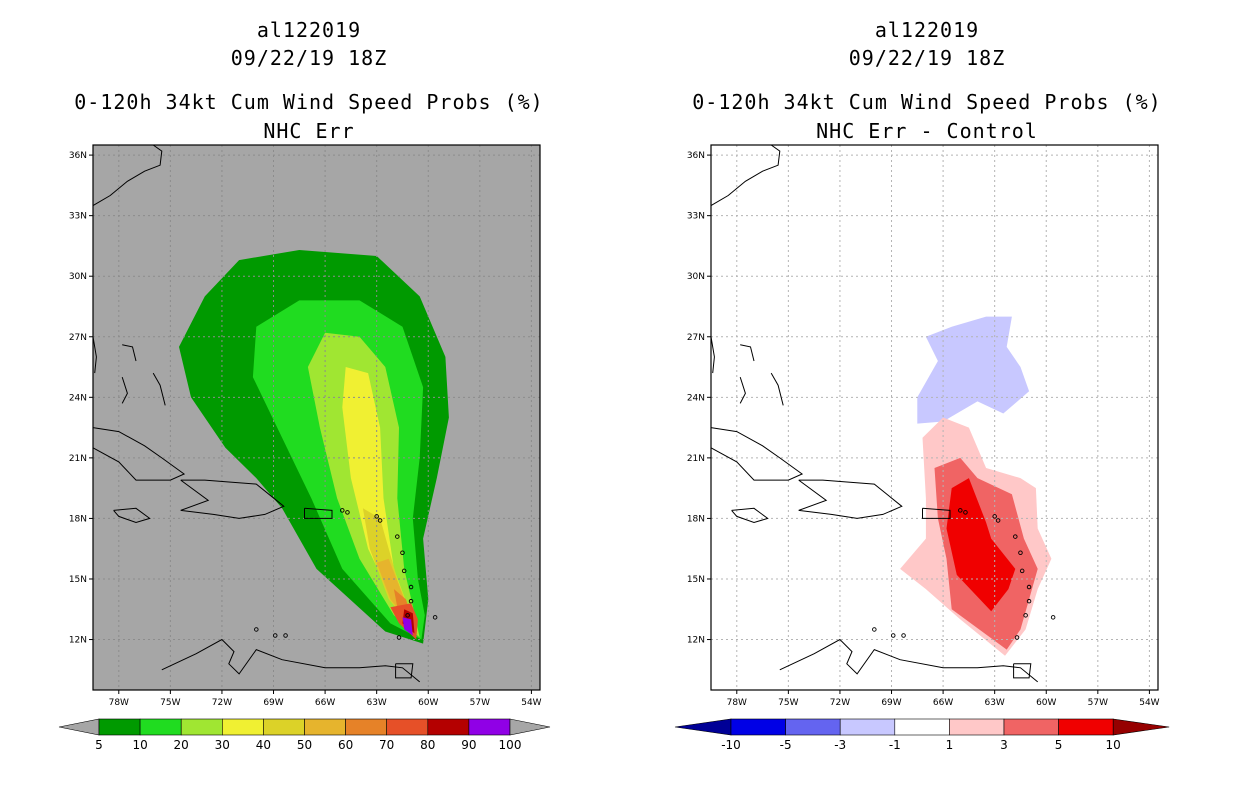 Image resolution: width=1236 pixels, height=800 pixels. I want to click on colorbar-label: 50, so click(304, 745).